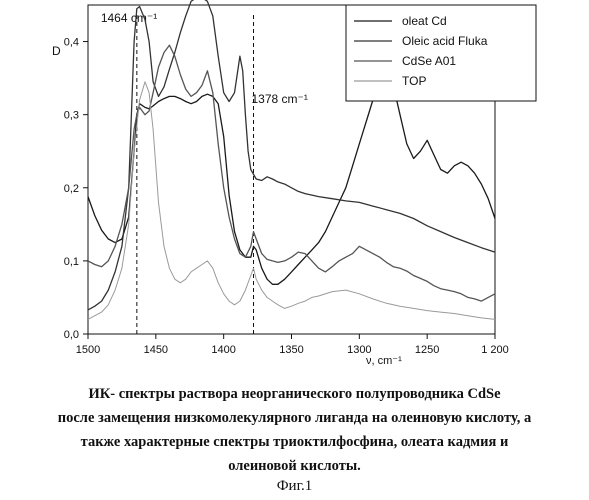 This screenshot has height=500, width=589. I want to click on y-tick-label: 0,2, so click(71, 189).